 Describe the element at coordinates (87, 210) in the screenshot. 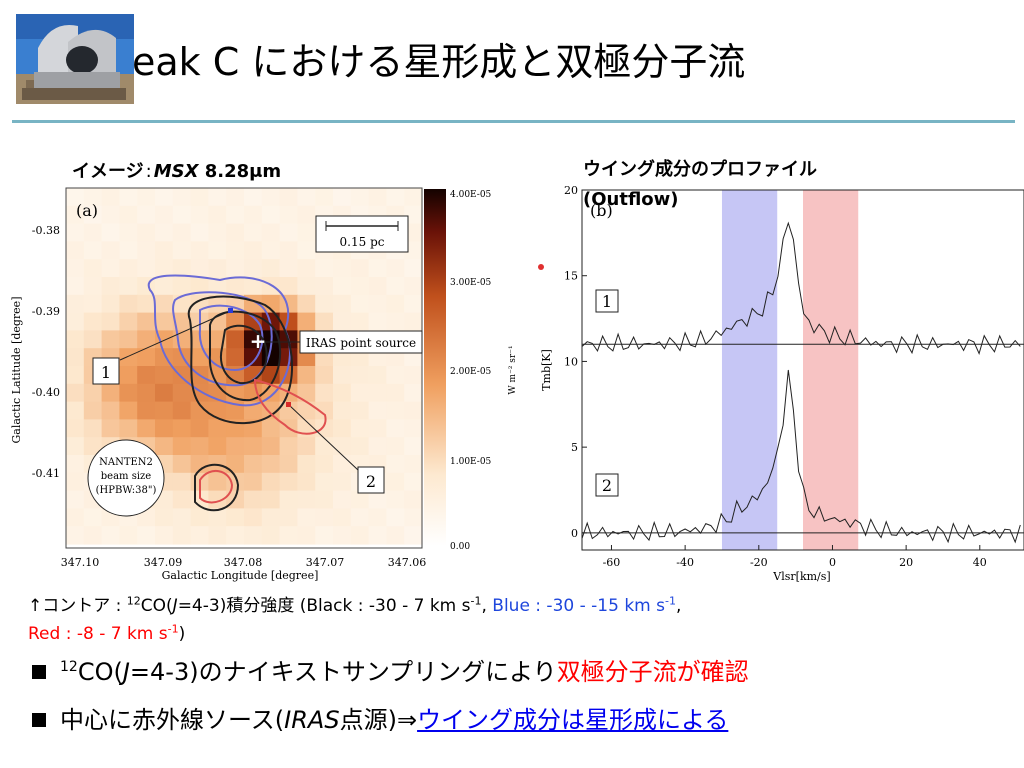

I see `panel-a-label: (a)` at that location.